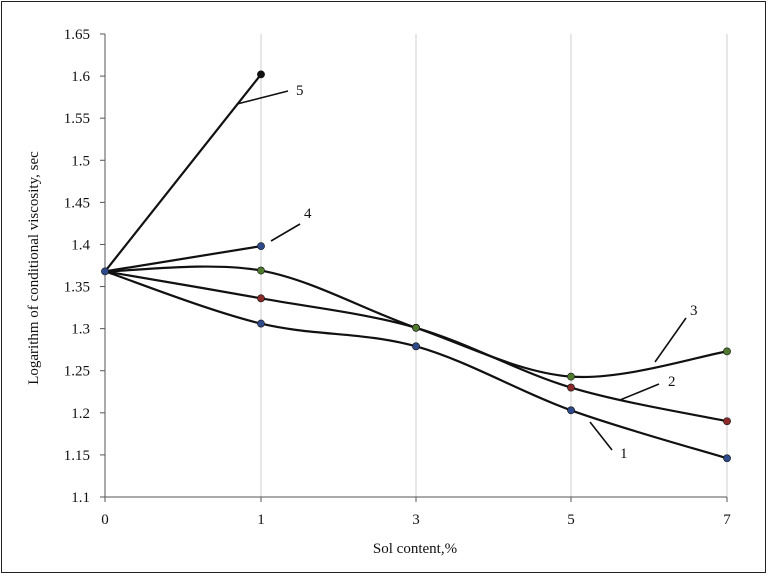 This screenshot has width=769, height=576. What do you see at coordinates (77, 203) in the screenshot?
I see `y-tick-label: 1.45` at bounding box center [77, 203].